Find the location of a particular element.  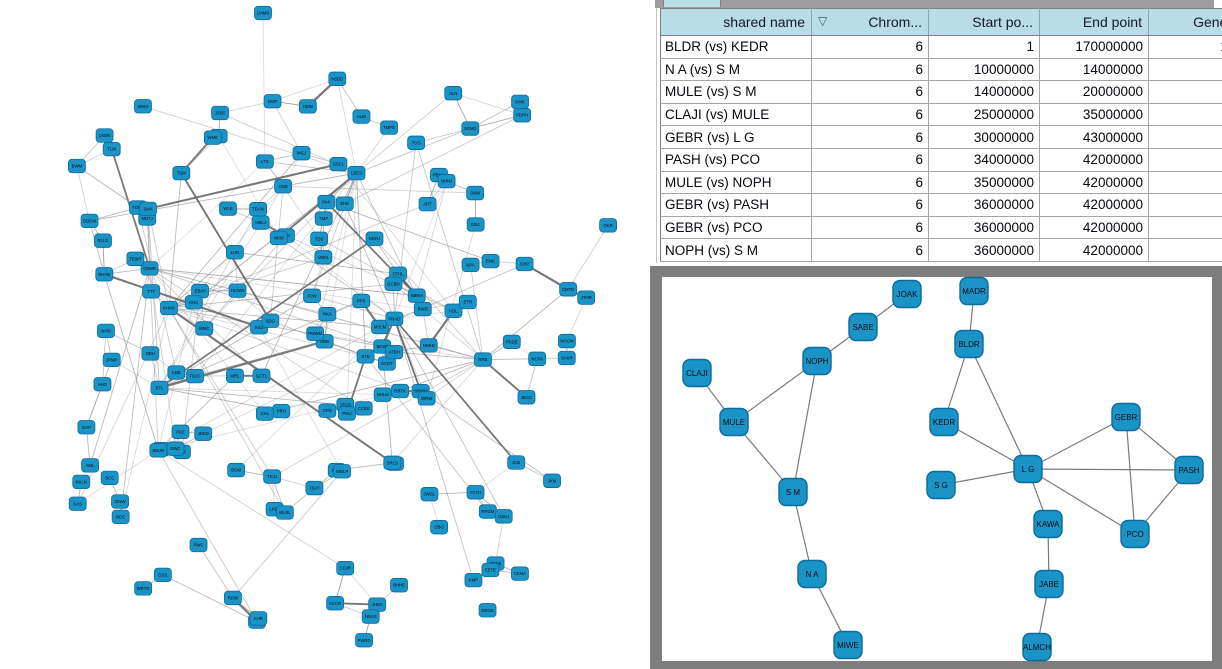

table-cell: PASH (vs) PCO is located at coordinates (736, 160).